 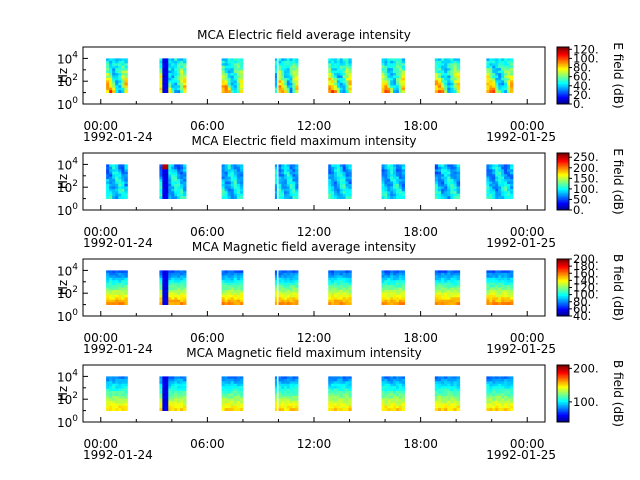 What do you see at coordinates (582, 95) in the screenshot?
I see `colorbar-tick-label: 20.` at bounding box center [582, 95].